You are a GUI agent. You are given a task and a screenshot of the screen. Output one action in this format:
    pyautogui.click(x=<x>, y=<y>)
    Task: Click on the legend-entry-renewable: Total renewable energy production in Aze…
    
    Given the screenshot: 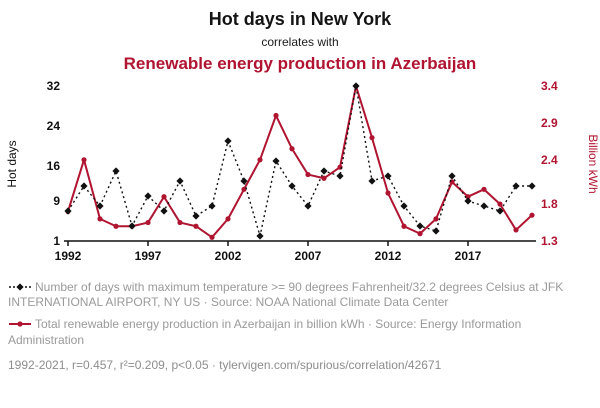 What is the action you would take?
    pyautogui.click(x=297, y=332)
    